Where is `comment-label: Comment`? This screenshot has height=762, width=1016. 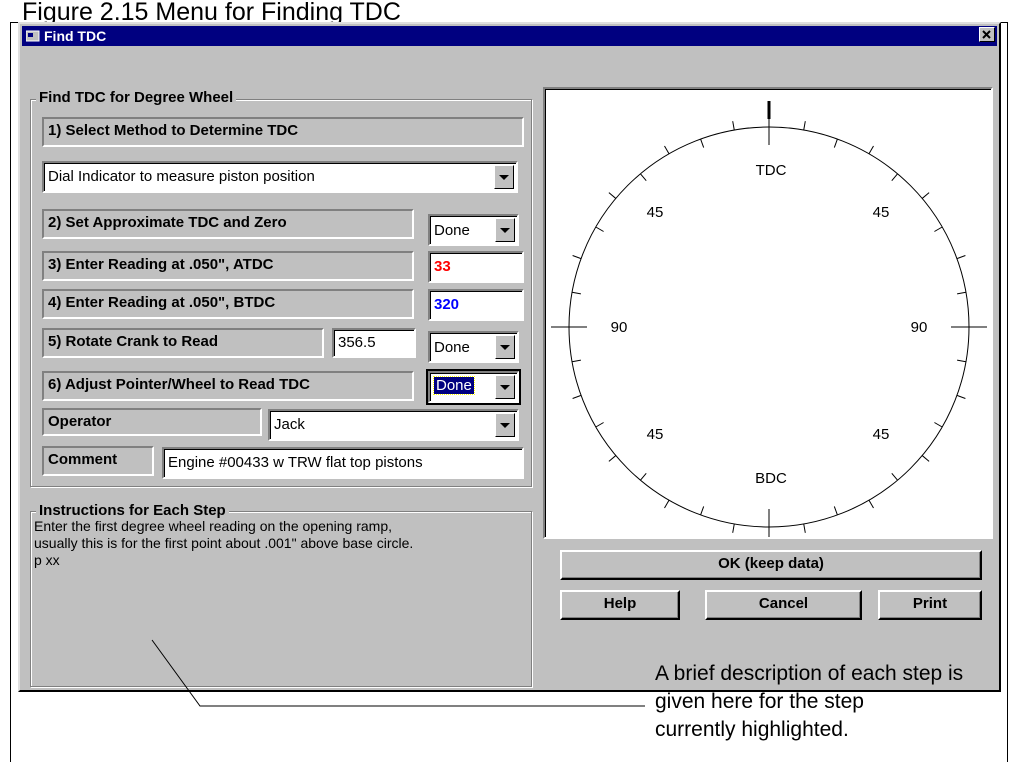
comment-label: Comment is located at coordinates (98, 461).